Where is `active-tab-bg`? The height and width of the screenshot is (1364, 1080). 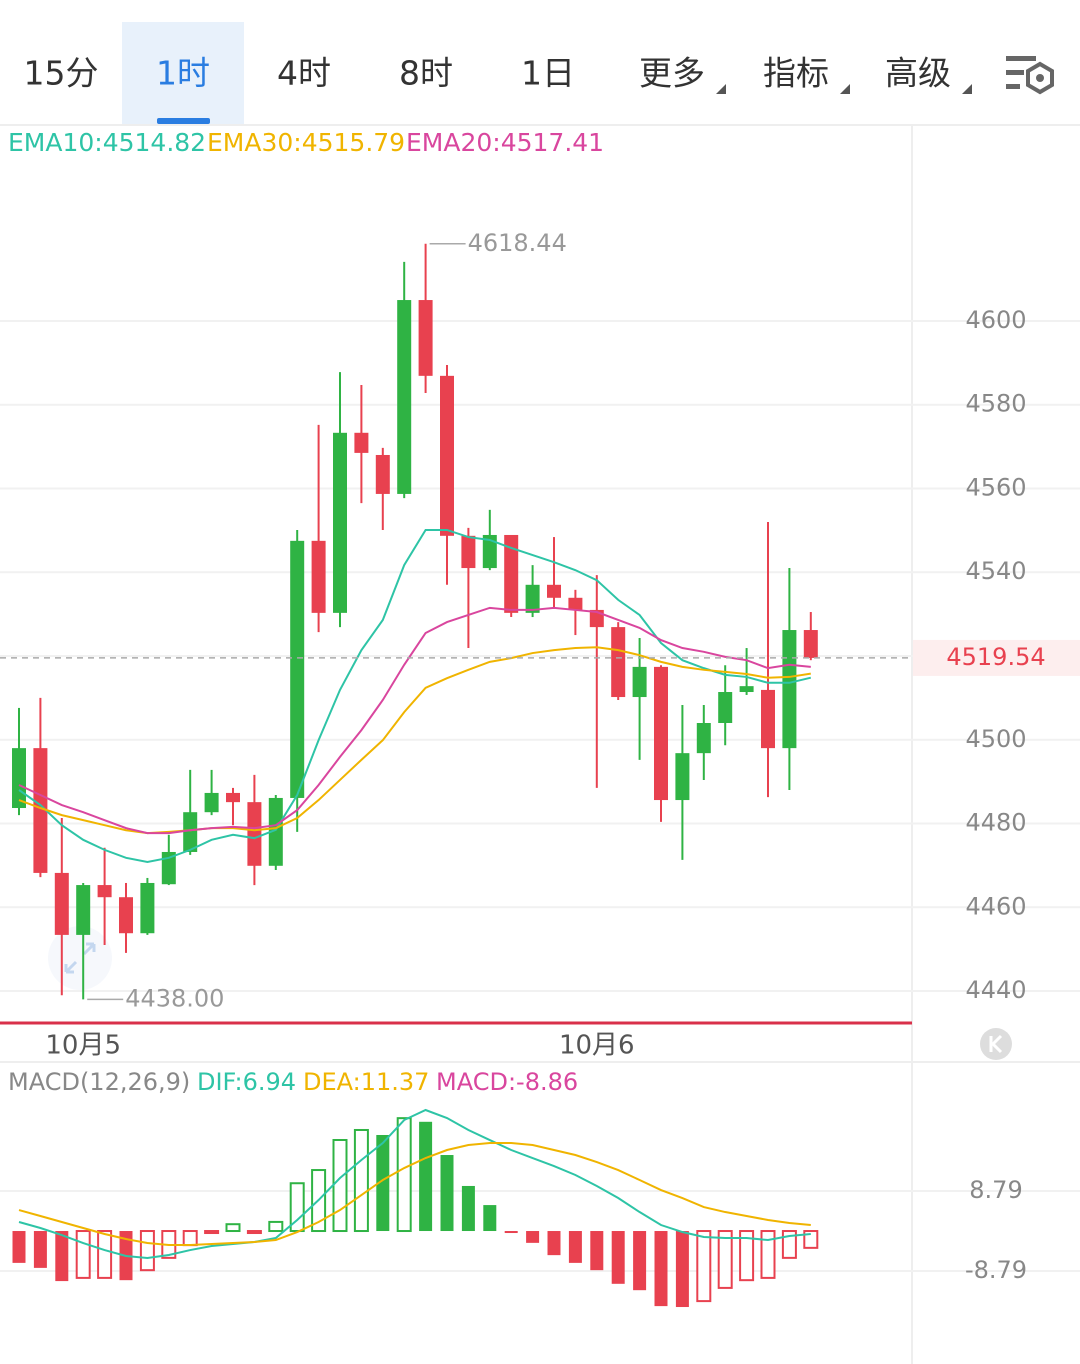 active-tab-bg is located at coordinates (183, 73).